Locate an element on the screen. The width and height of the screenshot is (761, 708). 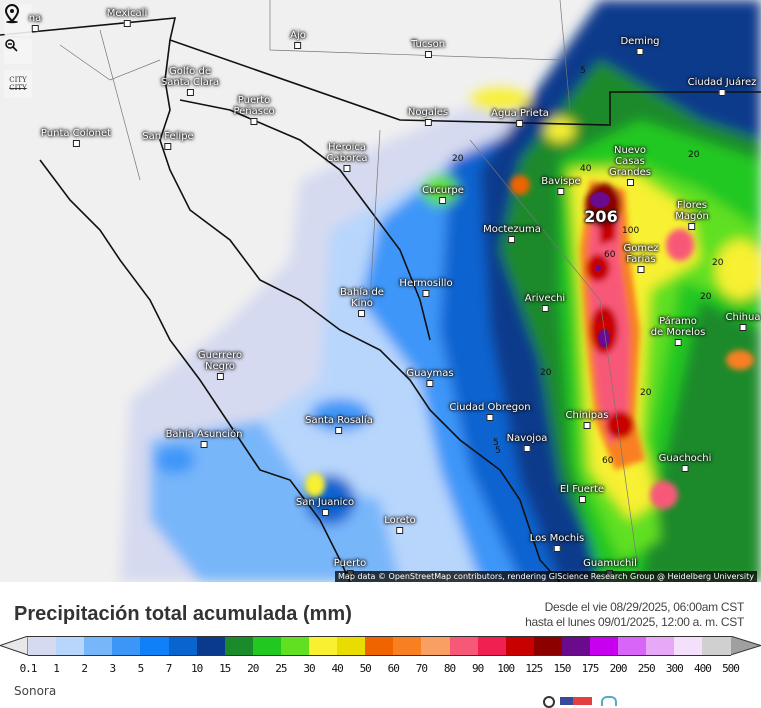
city-label: Nogales is located at coordinates (428, 116).